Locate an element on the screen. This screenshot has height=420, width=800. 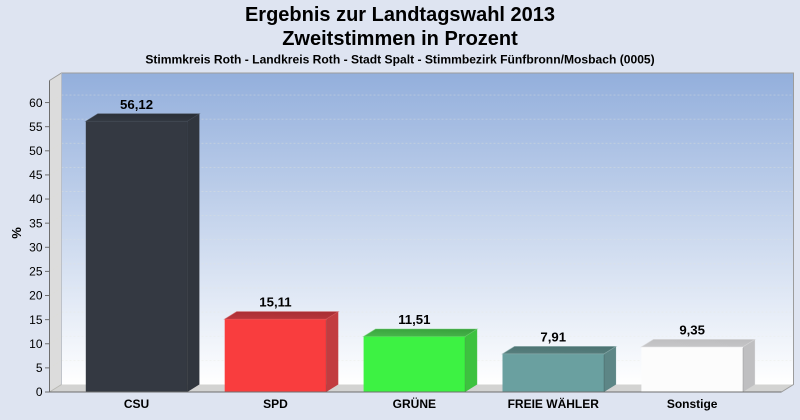
svg-text: GRÜNE is located at coordinates (414, 403).